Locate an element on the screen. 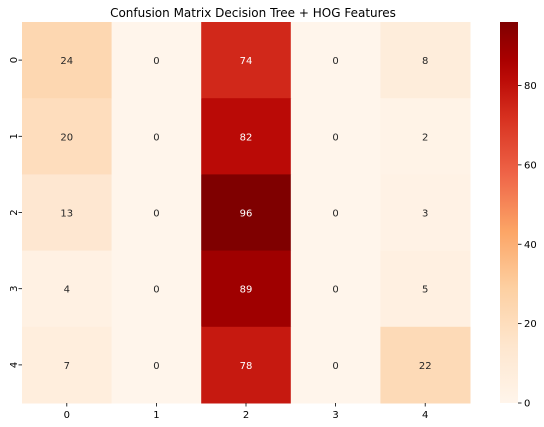 The width and height of the screenshot is (544, 427). cell-value-label: 24 is located at coordinates (66, 61).